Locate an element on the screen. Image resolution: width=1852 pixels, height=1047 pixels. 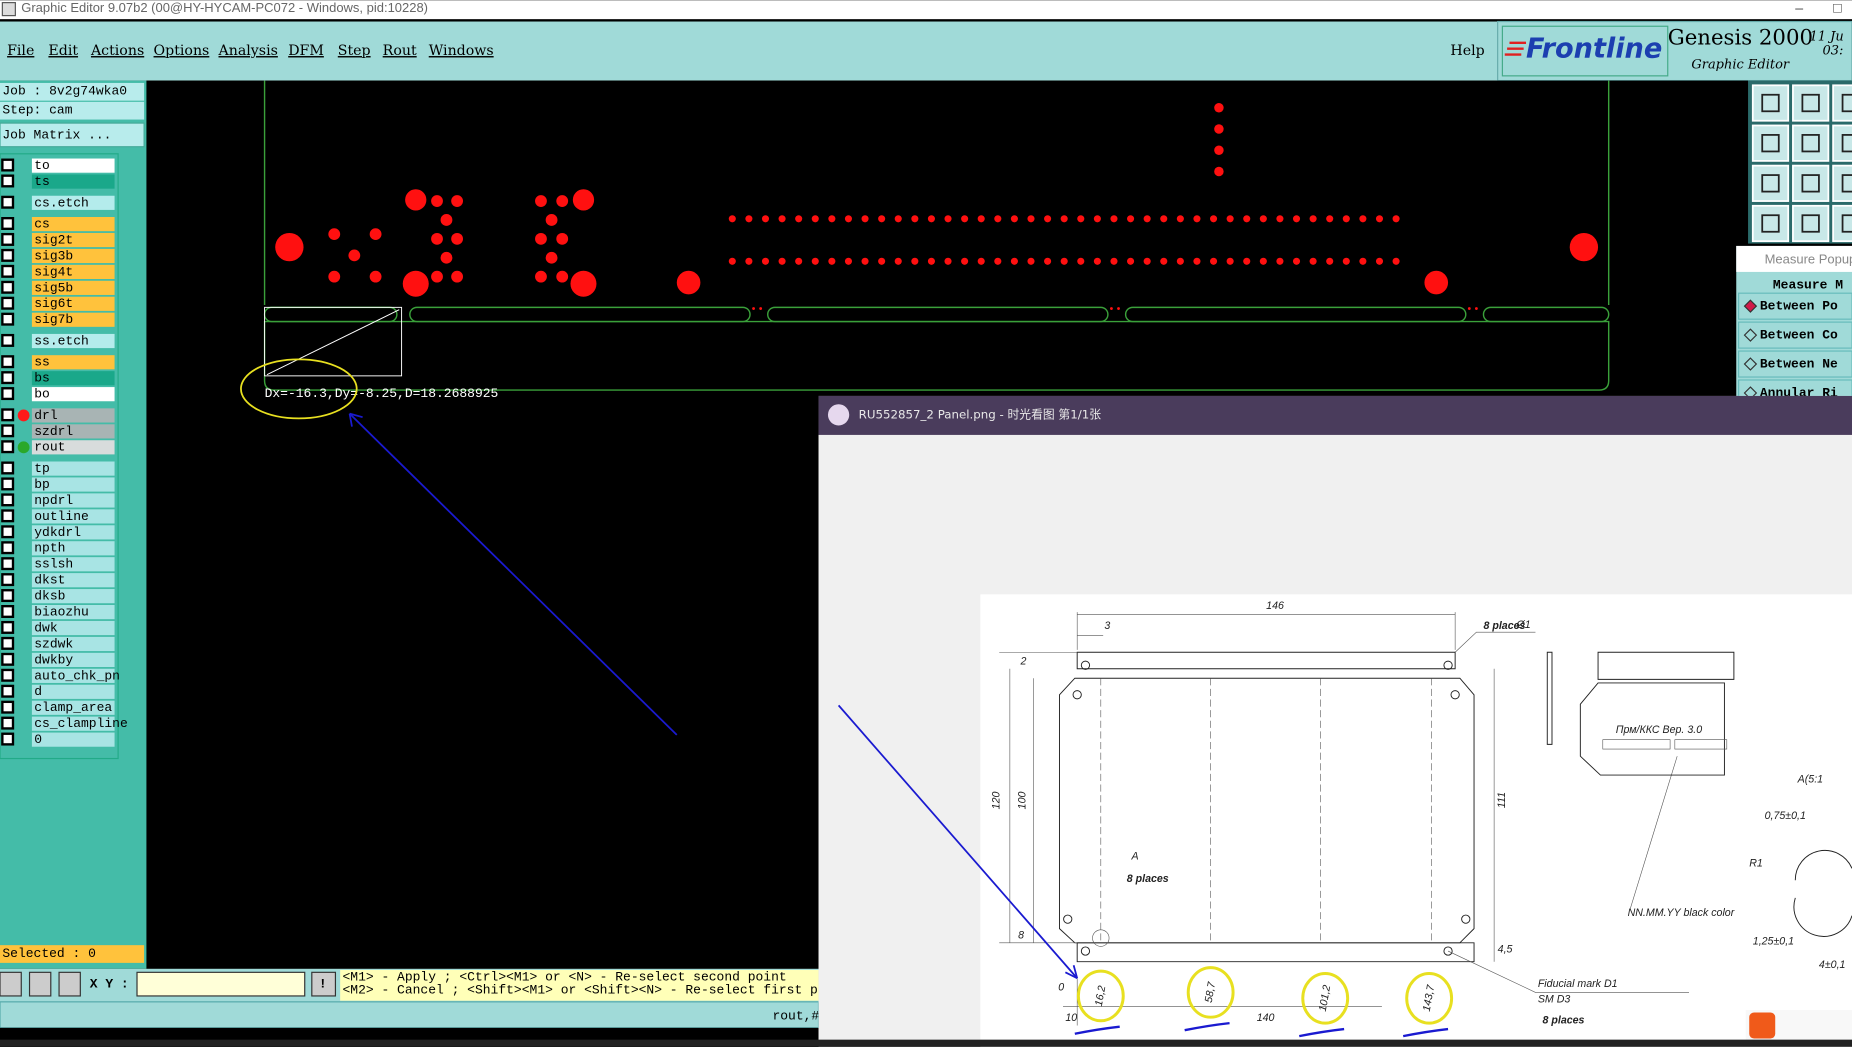
menu-item: Options is located at coordinates (182, 51).